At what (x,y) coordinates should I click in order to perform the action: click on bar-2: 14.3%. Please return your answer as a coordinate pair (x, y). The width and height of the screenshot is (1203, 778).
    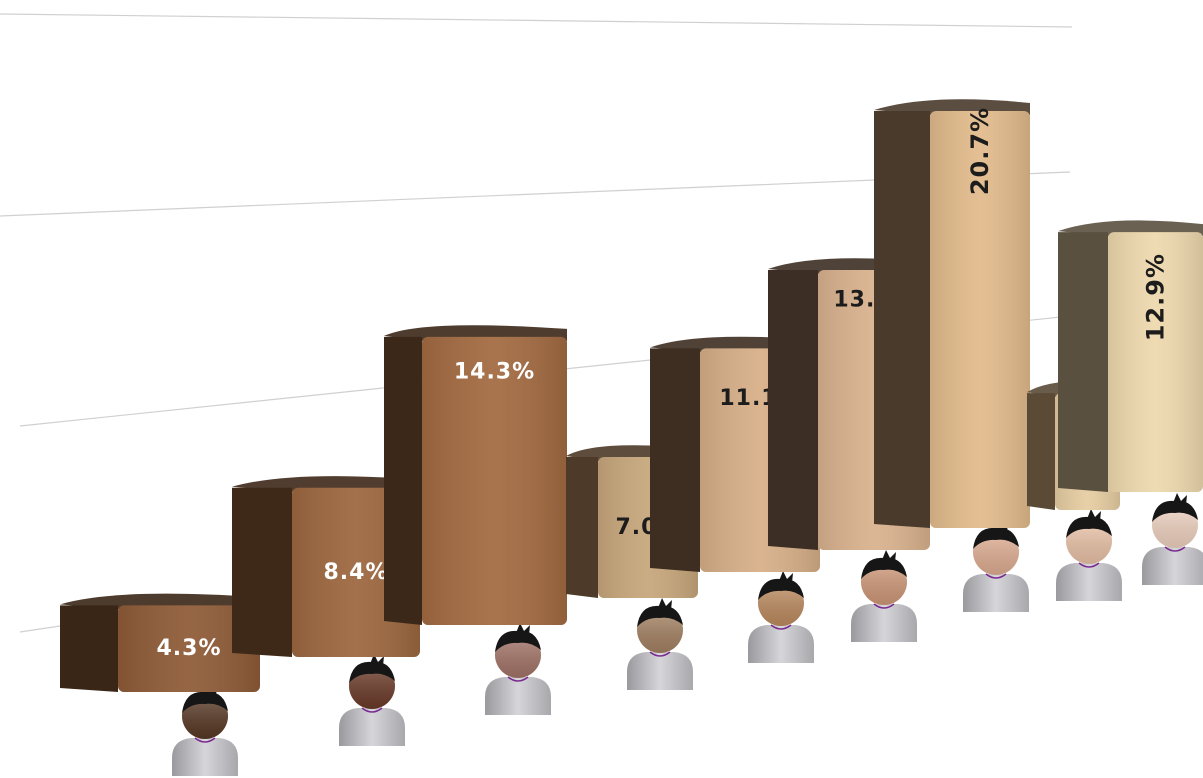
    Looking at the image, I should click on (475, 475).